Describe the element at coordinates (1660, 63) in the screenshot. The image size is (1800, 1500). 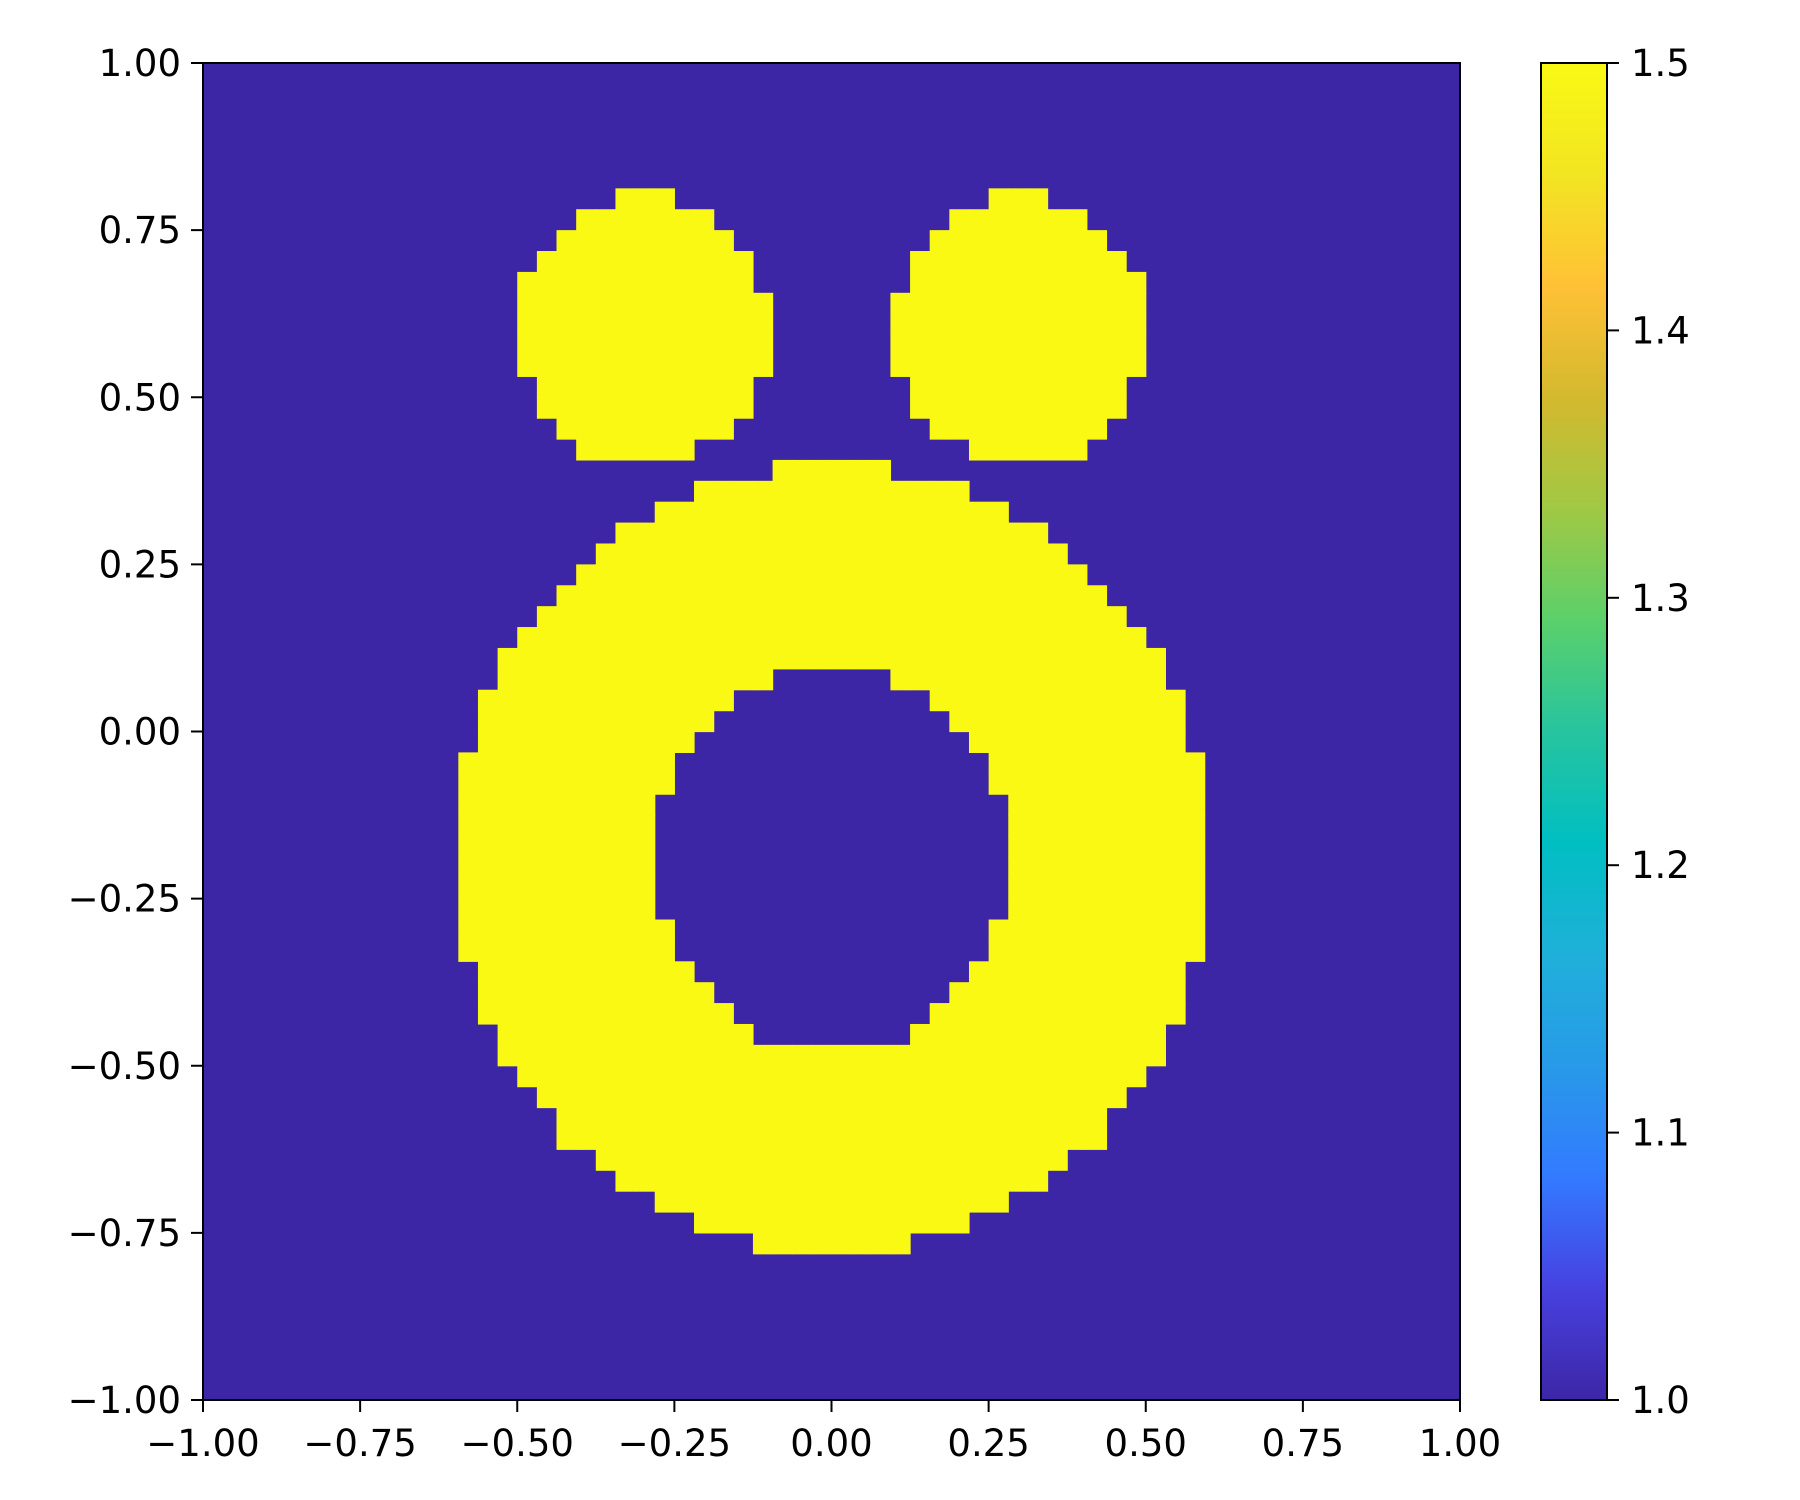
I see `colorbar-tick-label: 1.5` at that location.